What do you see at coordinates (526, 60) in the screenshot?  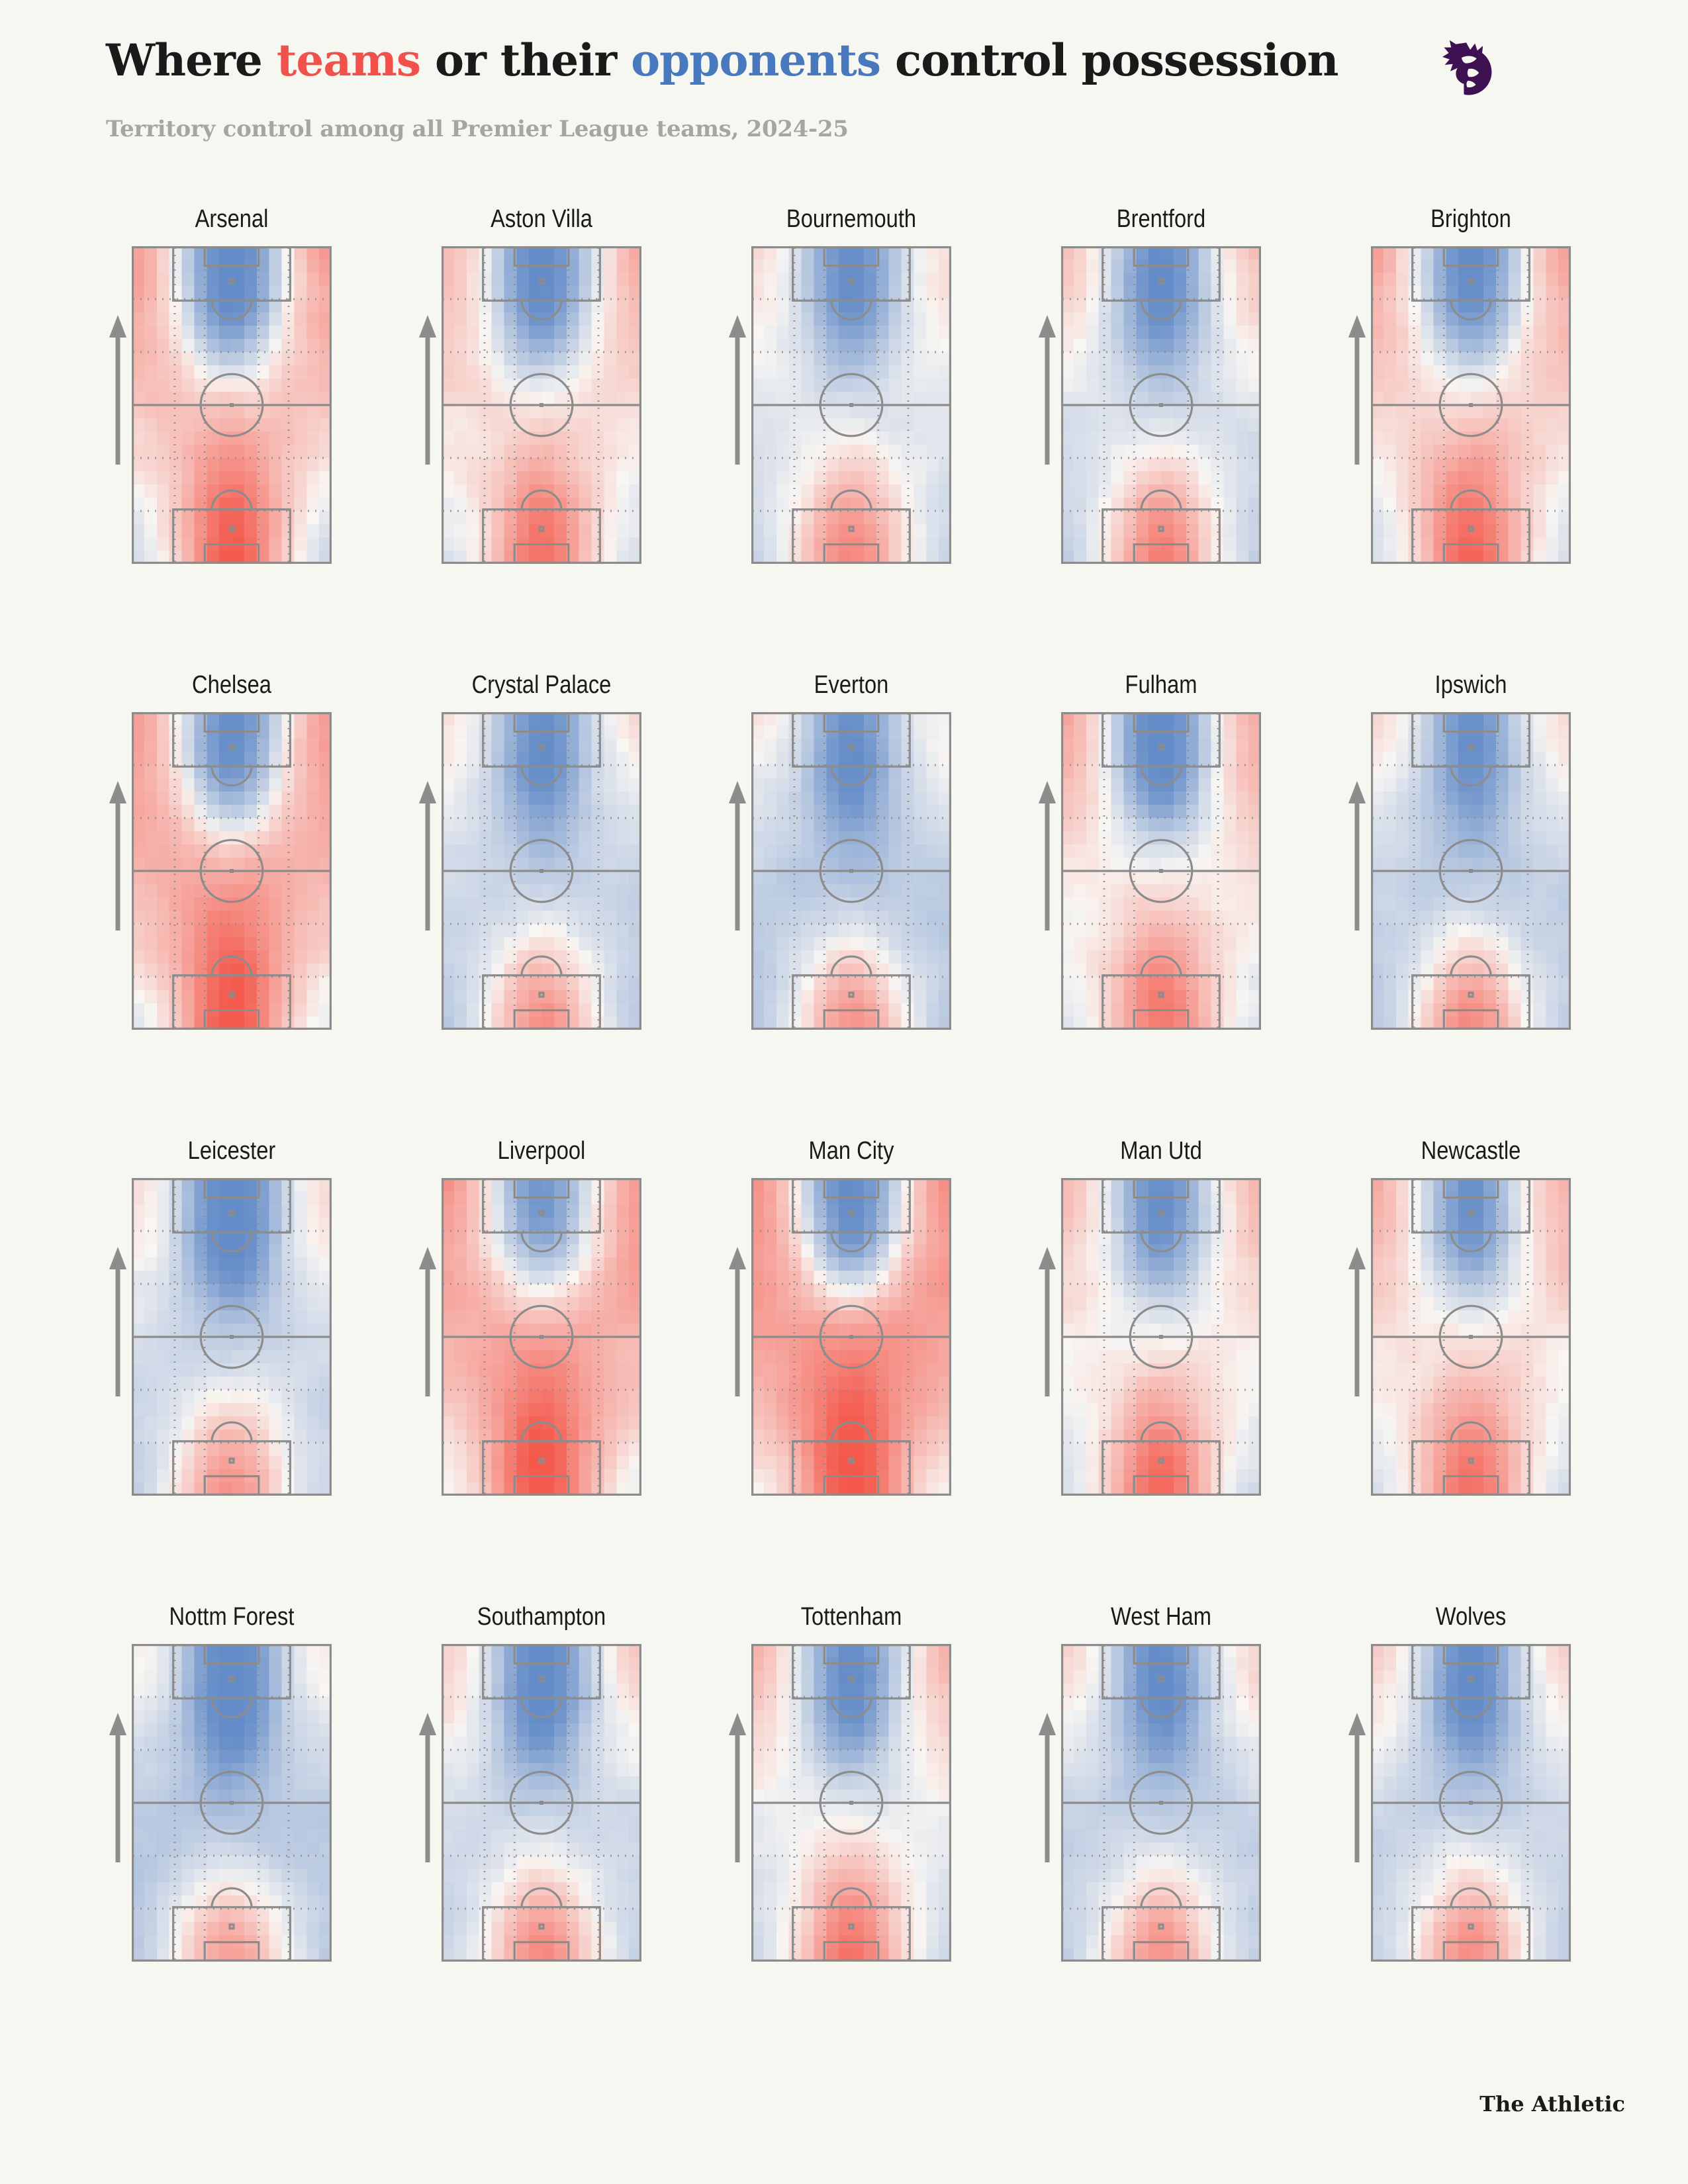 I see `title-segment-2: or their` at bounding box center [526, 60].